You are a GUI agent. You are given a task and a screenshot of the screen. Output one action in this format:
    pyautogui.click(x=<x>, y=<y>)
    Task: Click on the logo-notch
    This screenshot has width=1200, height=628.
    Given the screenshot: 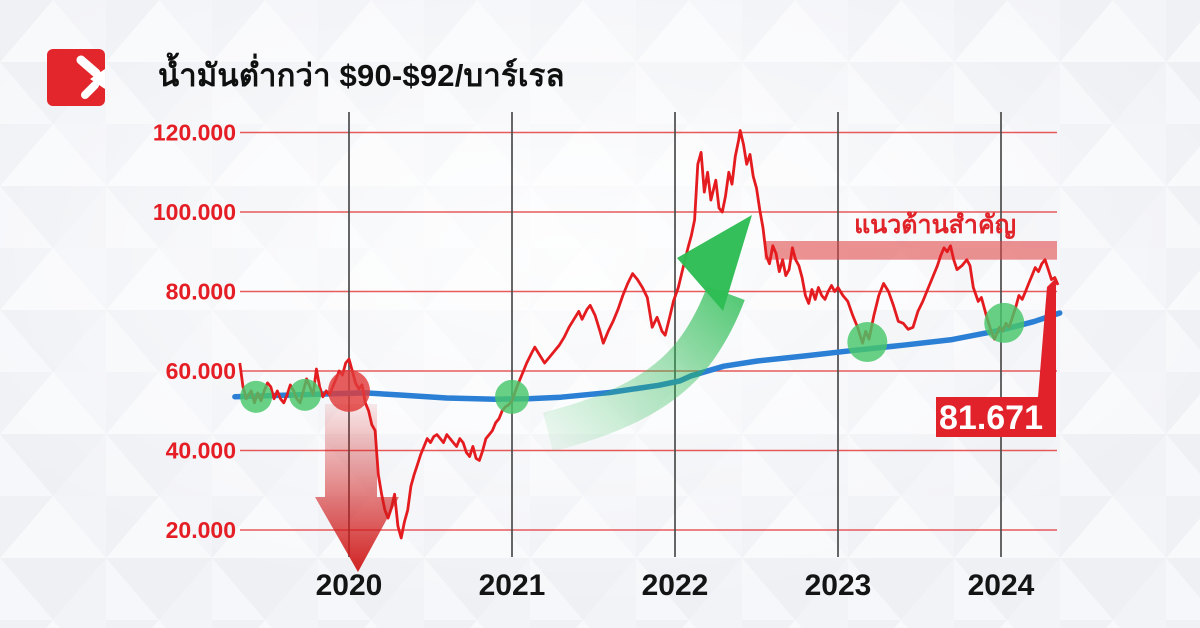 What is the action you would take?
    pyautogui.click(x=97, y=79)
    